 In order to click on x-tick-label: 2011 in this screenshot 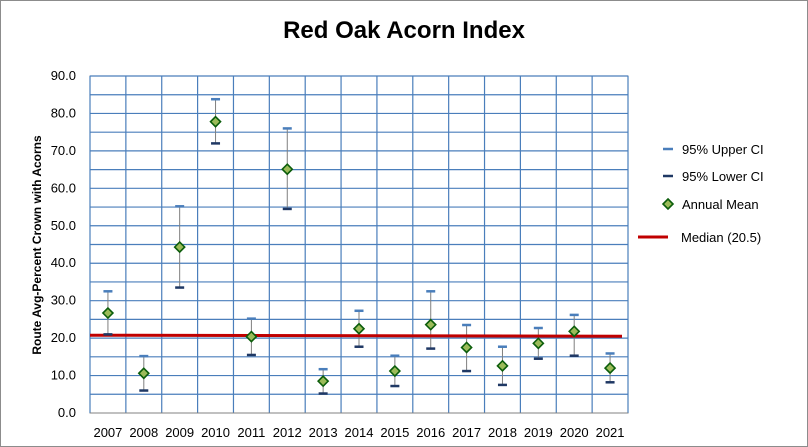, I will do `click(251, 432)`.